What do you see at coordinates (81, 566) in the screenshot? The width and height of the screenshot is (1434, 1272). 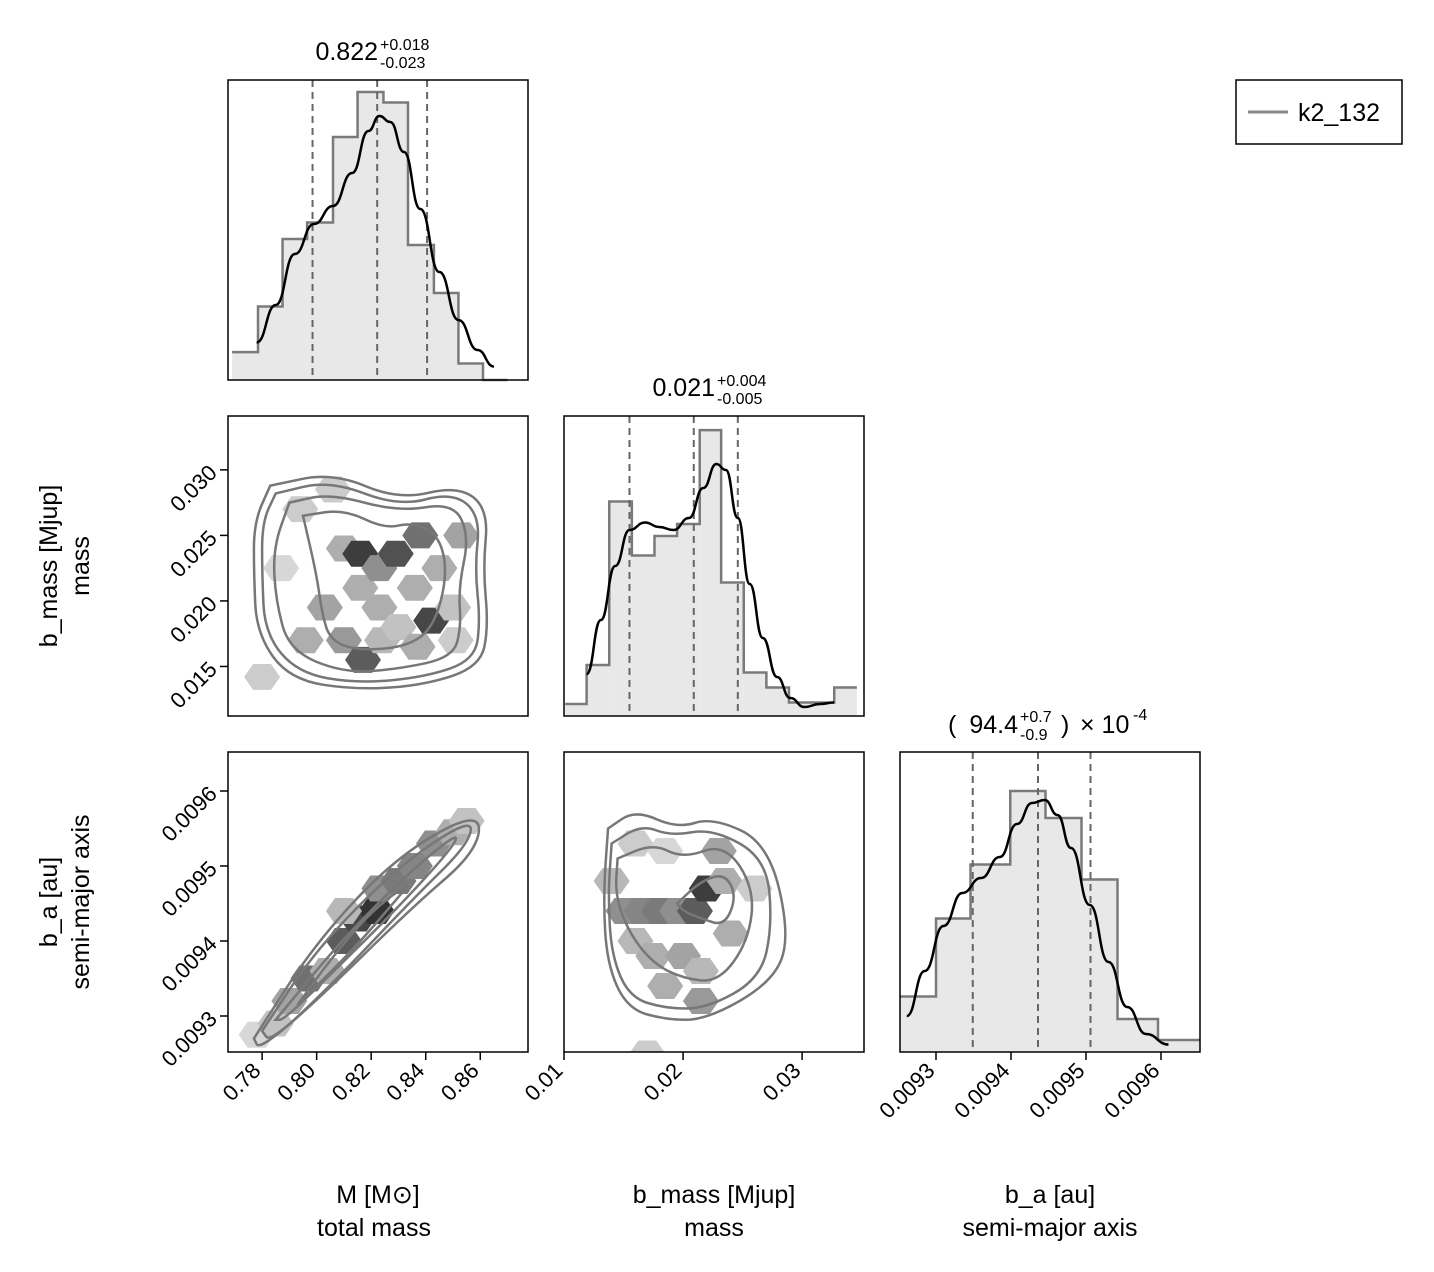 I see `y-label-bmass-desc: mass` at bounding box center [81, 566].